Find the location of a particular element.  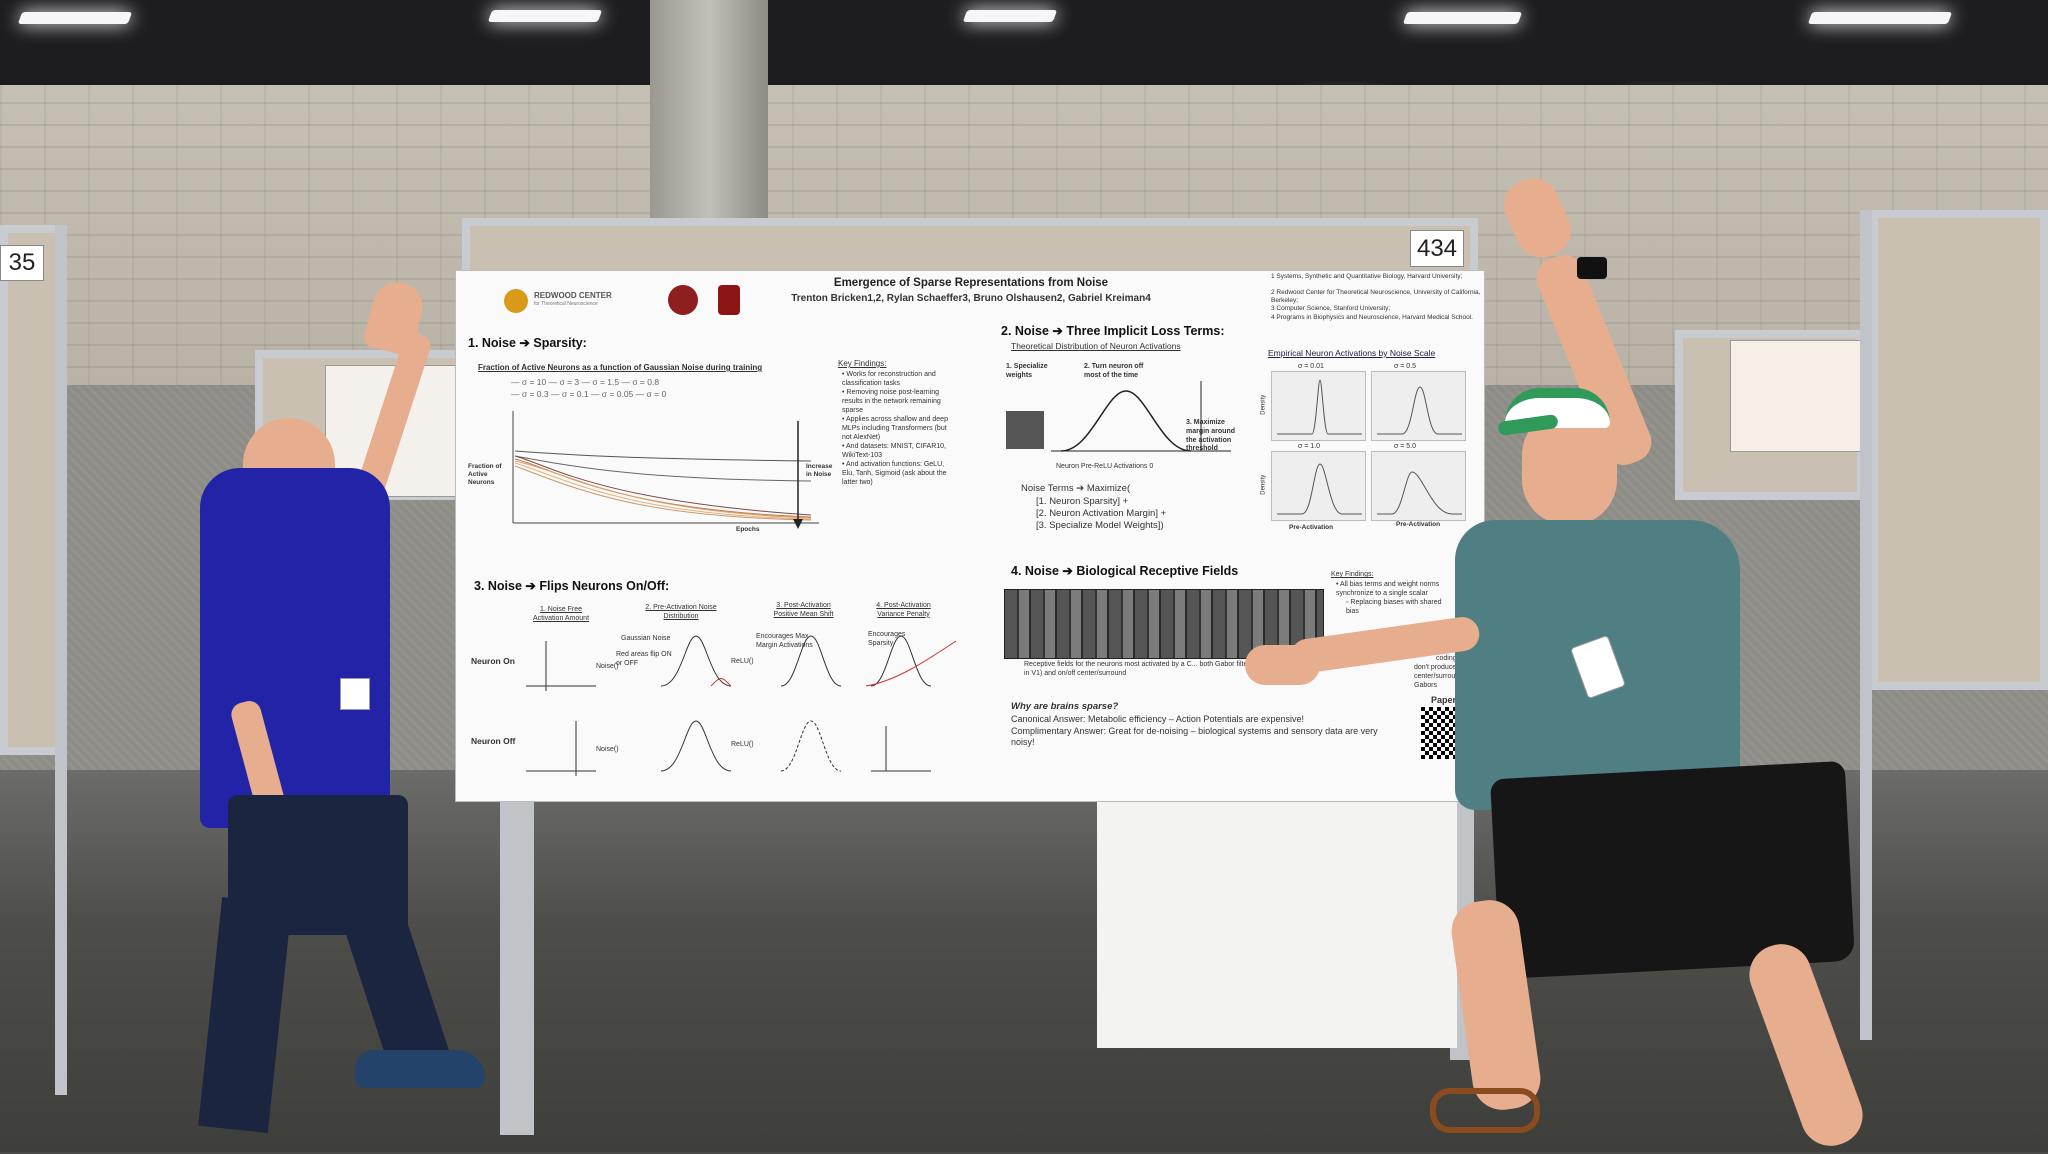

theoretical-distribution-curve is located at coordinates (1141, 416).